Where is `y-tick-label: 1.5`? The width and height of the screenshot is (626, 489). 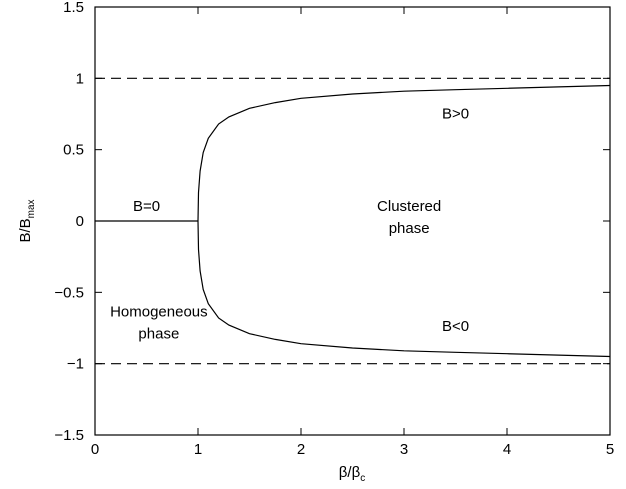 y-tick-label: 1.5 is located at coordinates (73, 8).